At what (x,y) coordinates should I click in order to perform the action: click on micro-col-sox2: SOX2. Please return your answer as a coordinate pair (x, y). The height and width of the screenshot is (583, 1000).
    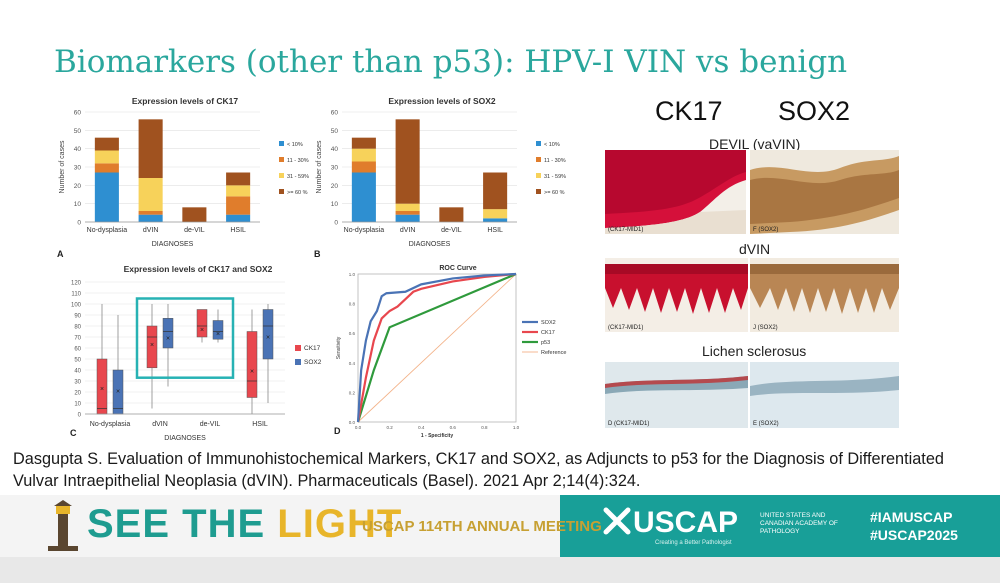
    Looking at the image, I should click on (814, 111).